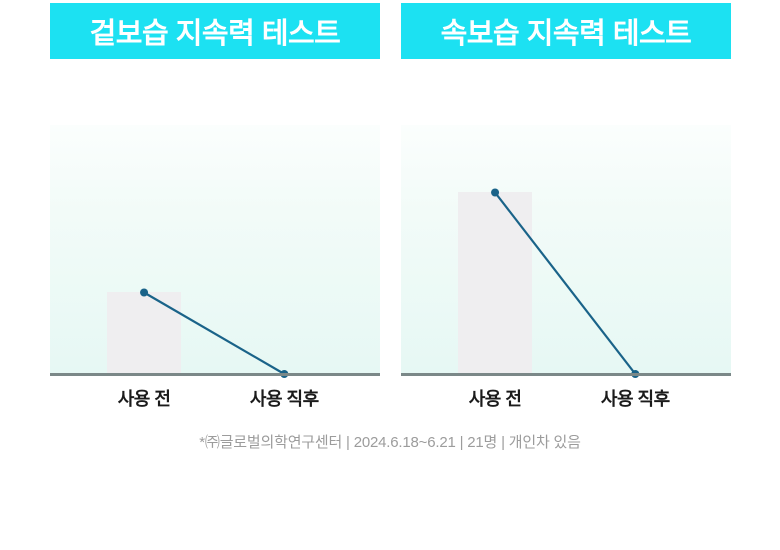  I want to click on bar-before-use, so click(495, 283).